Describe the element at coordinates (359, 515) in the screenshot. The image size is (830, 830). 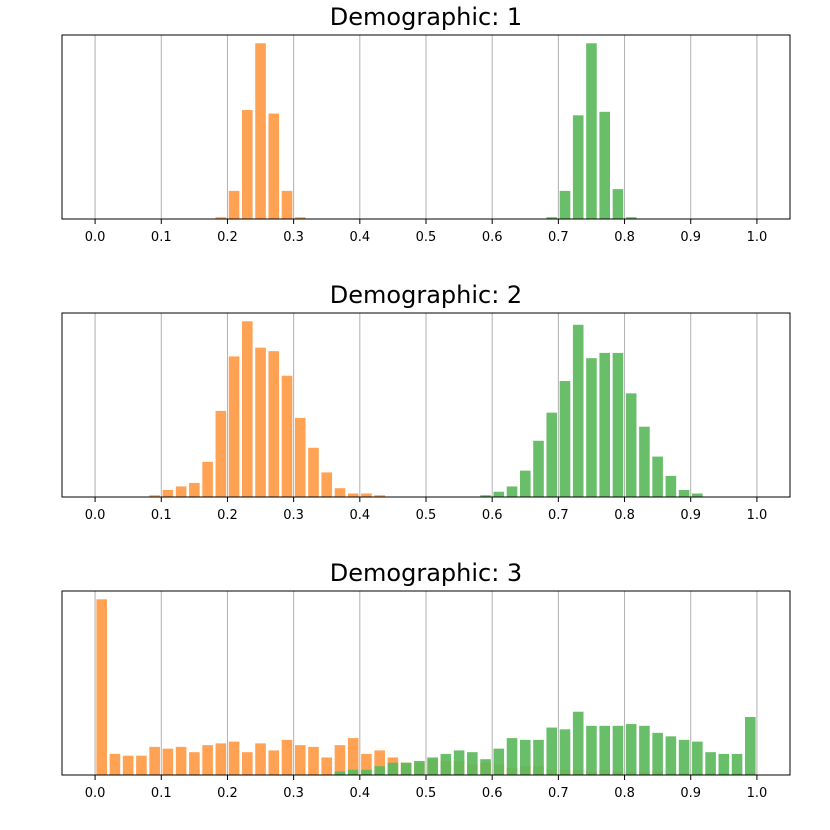
I see `x-tick-label: 0.4` at that location.